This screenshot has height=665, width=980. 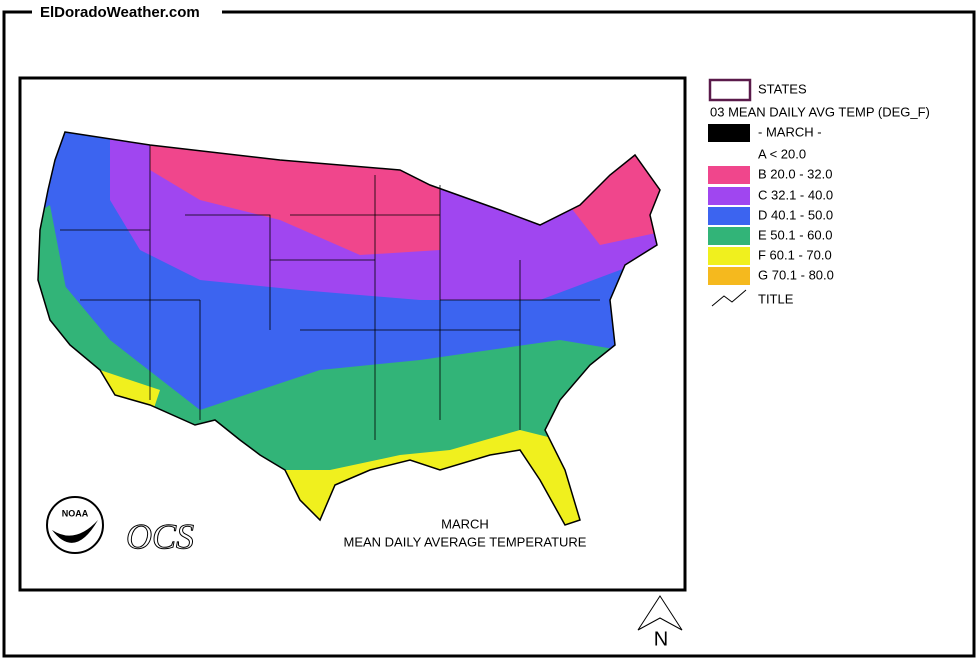 What do you see at coordinates (795, 254) in the screenshot?
I see `legend-label: F 60.1 - 70.0` at bounding box center [795, 254].